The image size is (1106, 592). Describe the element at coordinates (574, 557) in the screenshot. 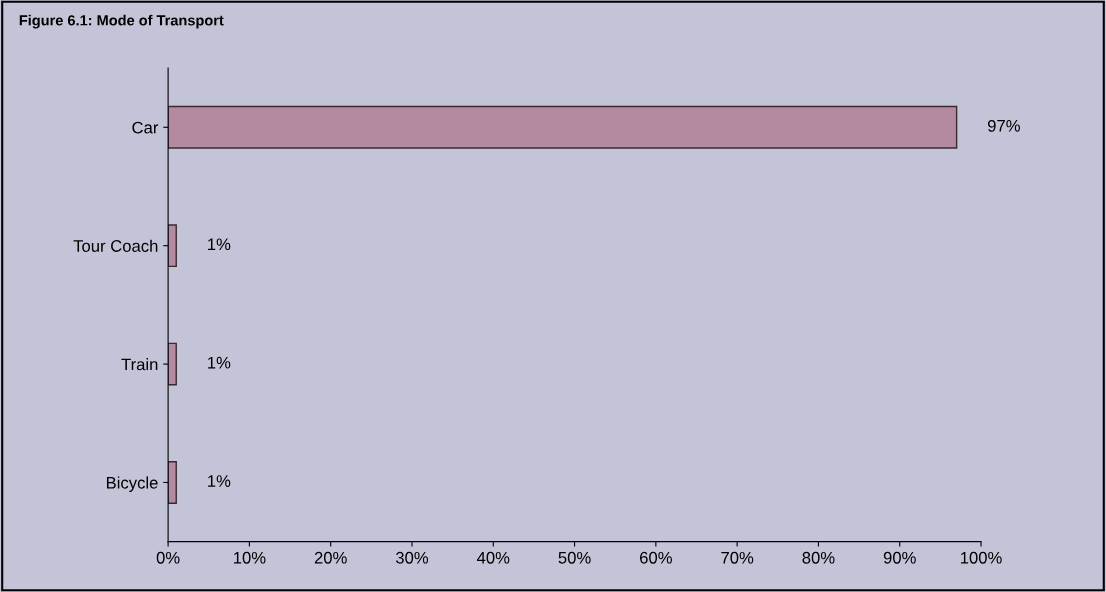

I see `x-tick-label: 50%` at that location.